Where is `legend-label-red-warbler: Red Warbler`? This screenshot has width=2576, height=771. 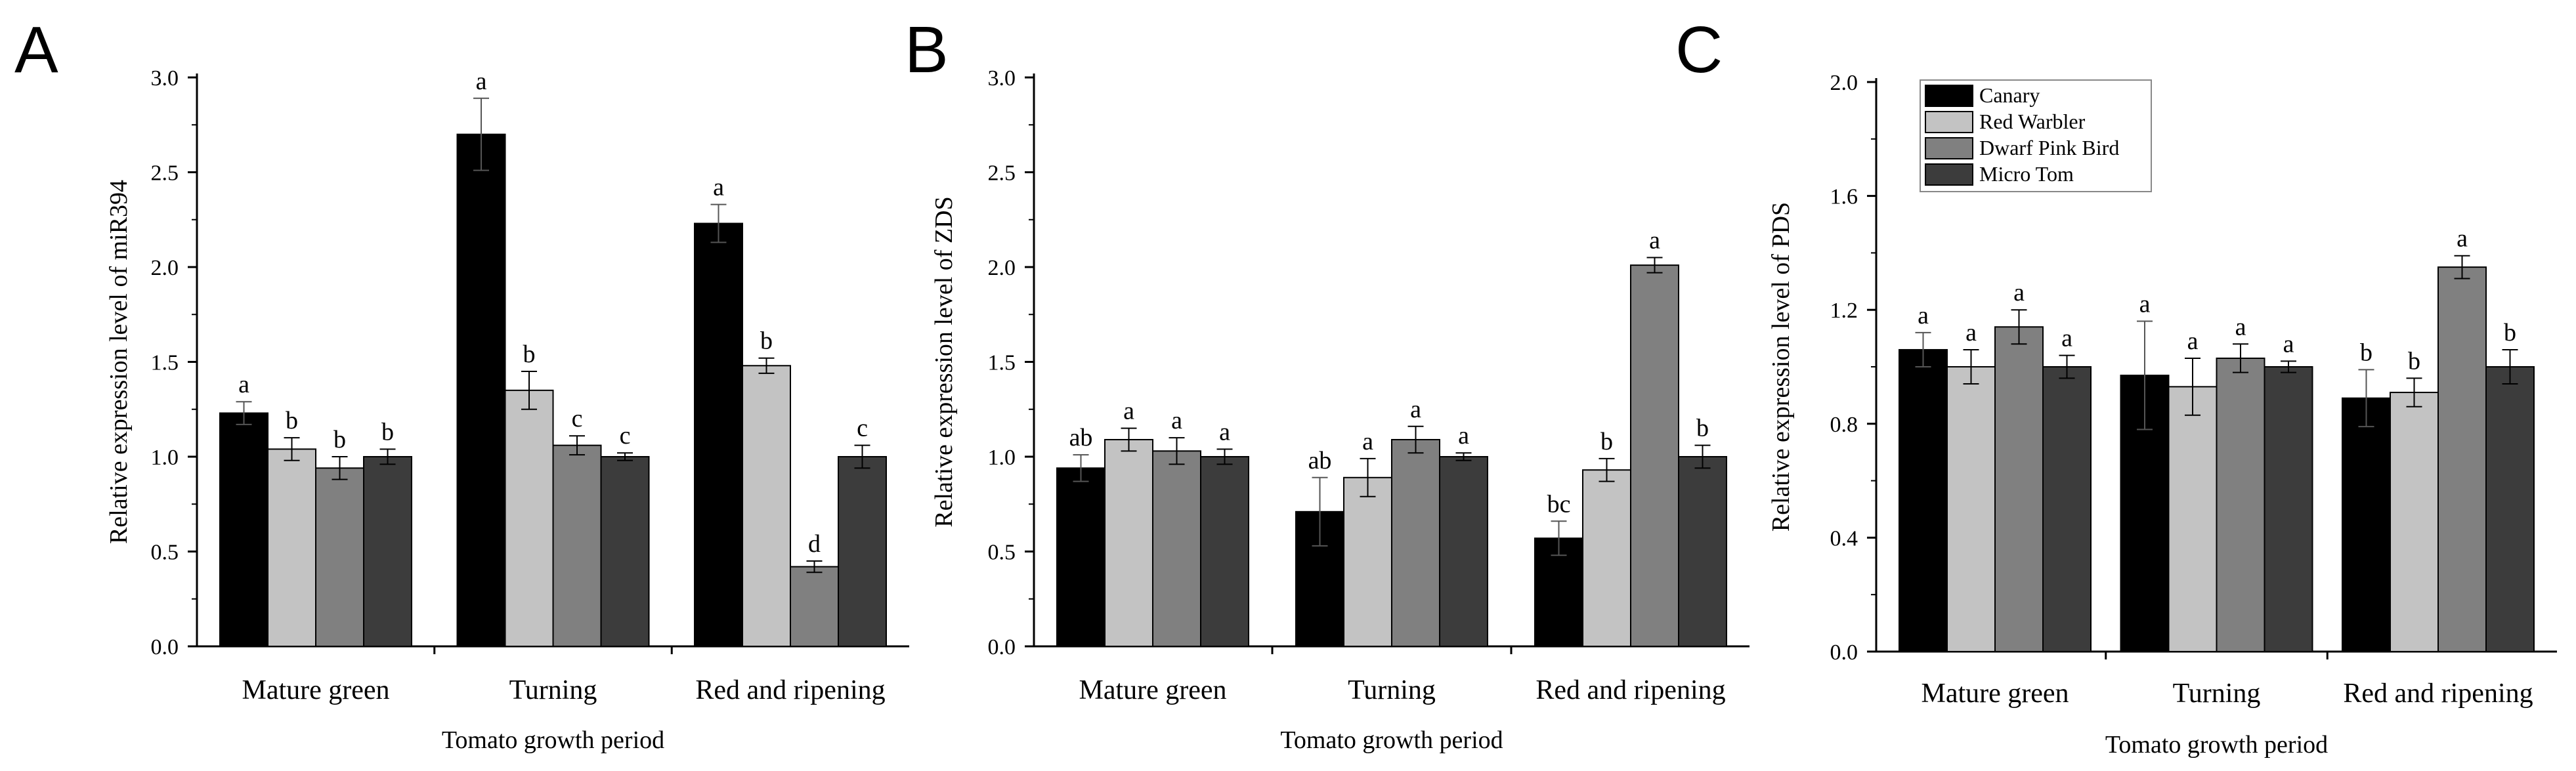 legend-label-red-warbler: Red Warbler is located at coordinates (2033, 121).